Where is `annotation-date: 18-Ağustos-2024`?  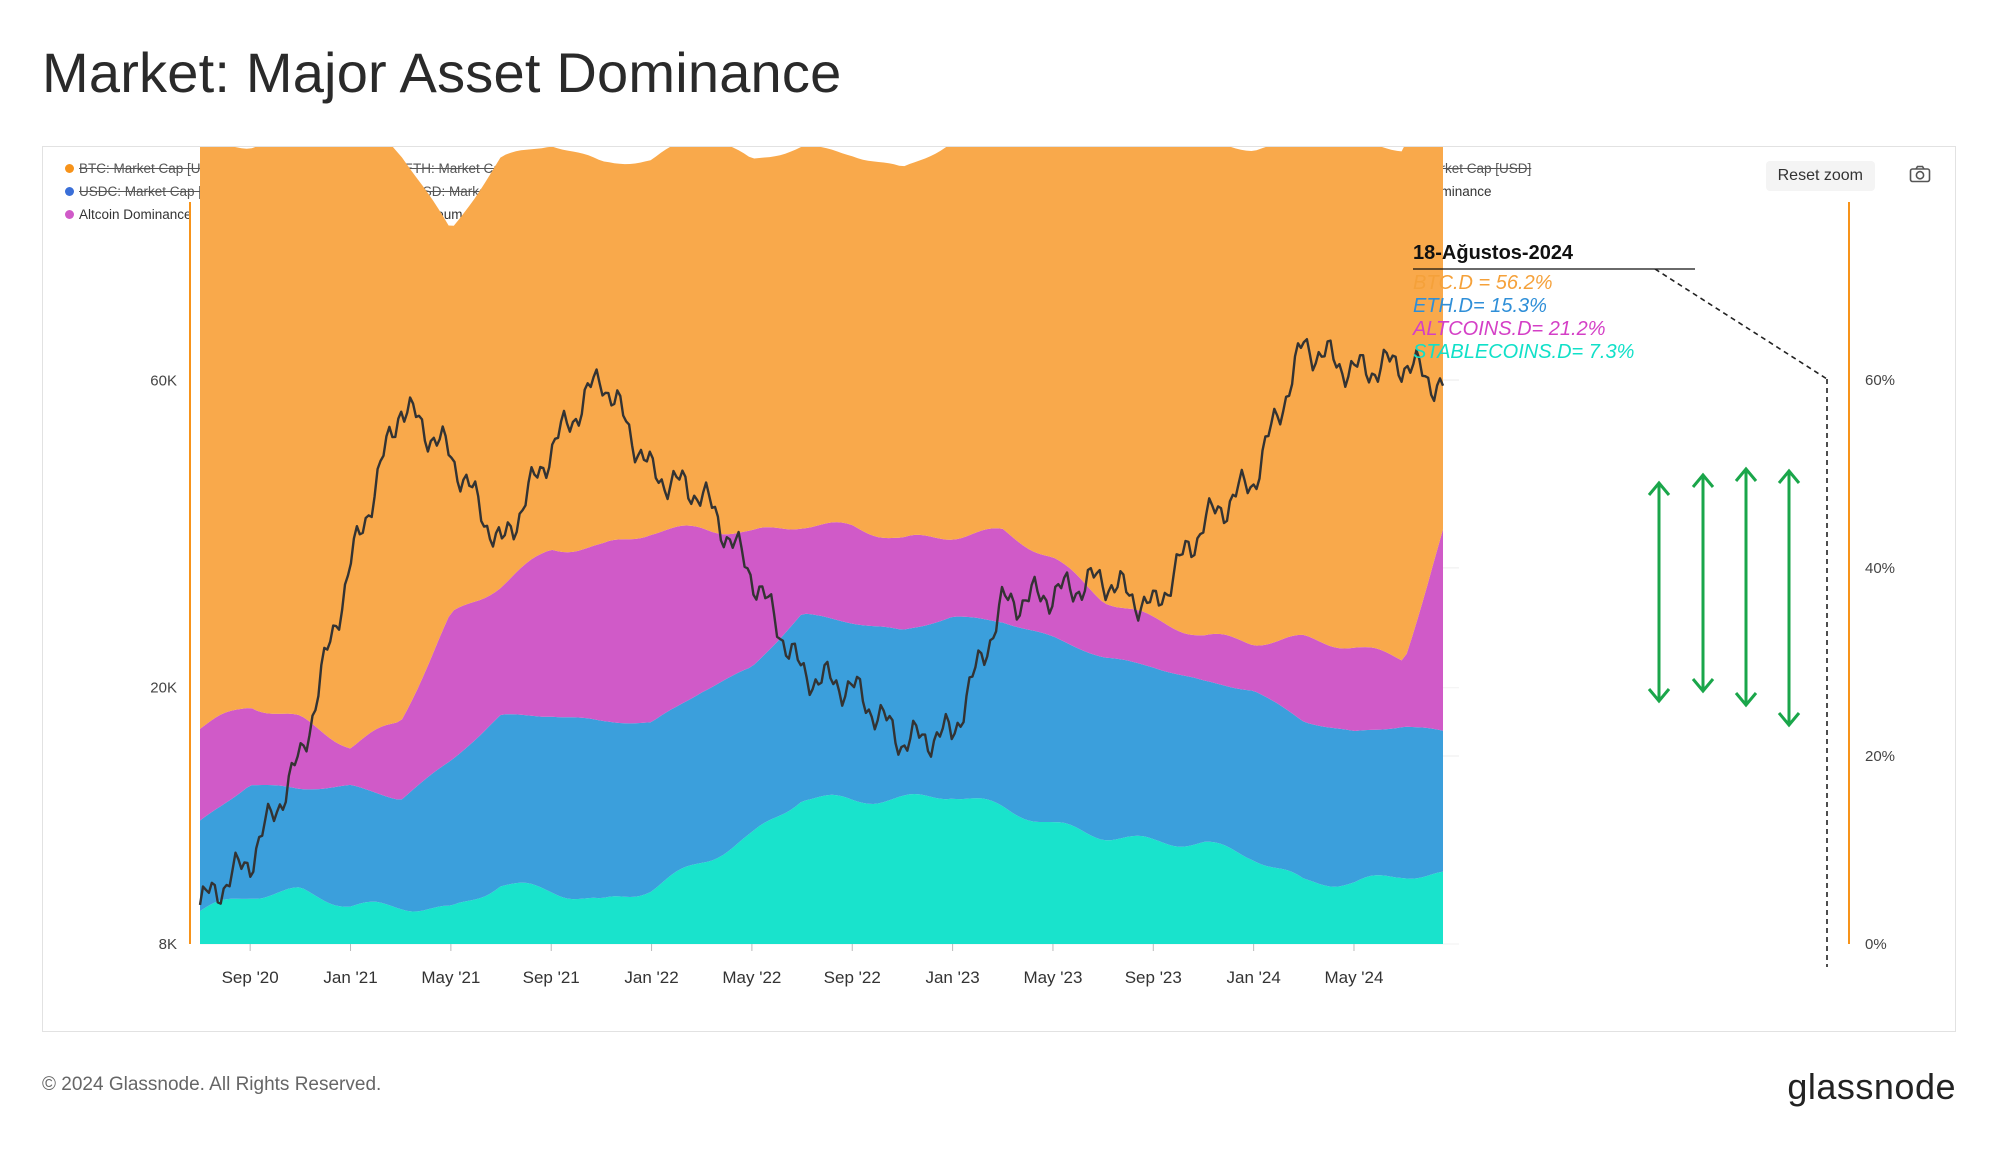
annotation-date: 18-Ağustos-2024 is located at coordinates (1493, 253).